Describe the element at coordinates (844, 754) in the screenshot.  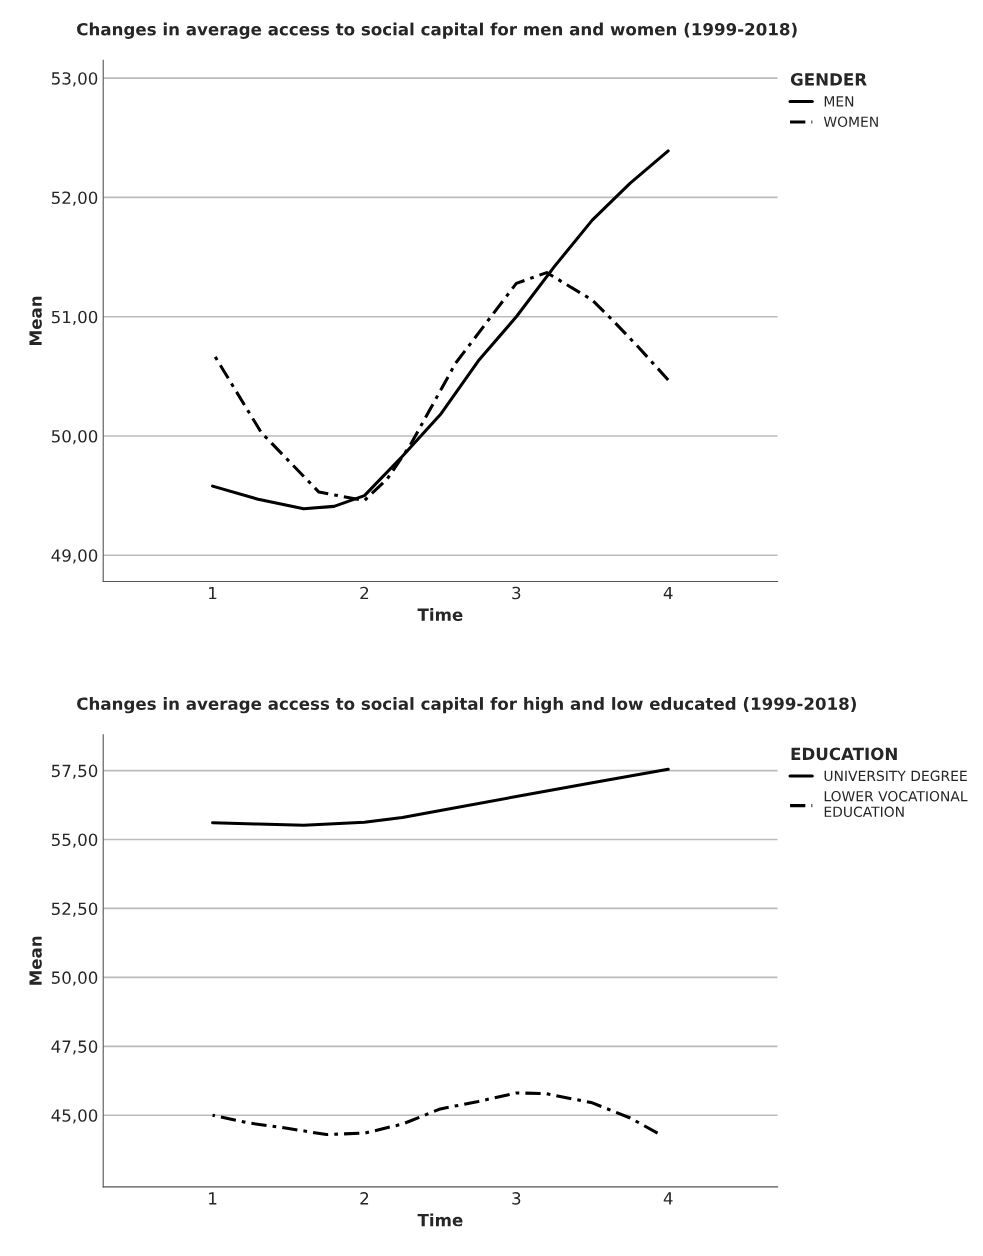
I see `legend-title: EDUCATION` at that location.